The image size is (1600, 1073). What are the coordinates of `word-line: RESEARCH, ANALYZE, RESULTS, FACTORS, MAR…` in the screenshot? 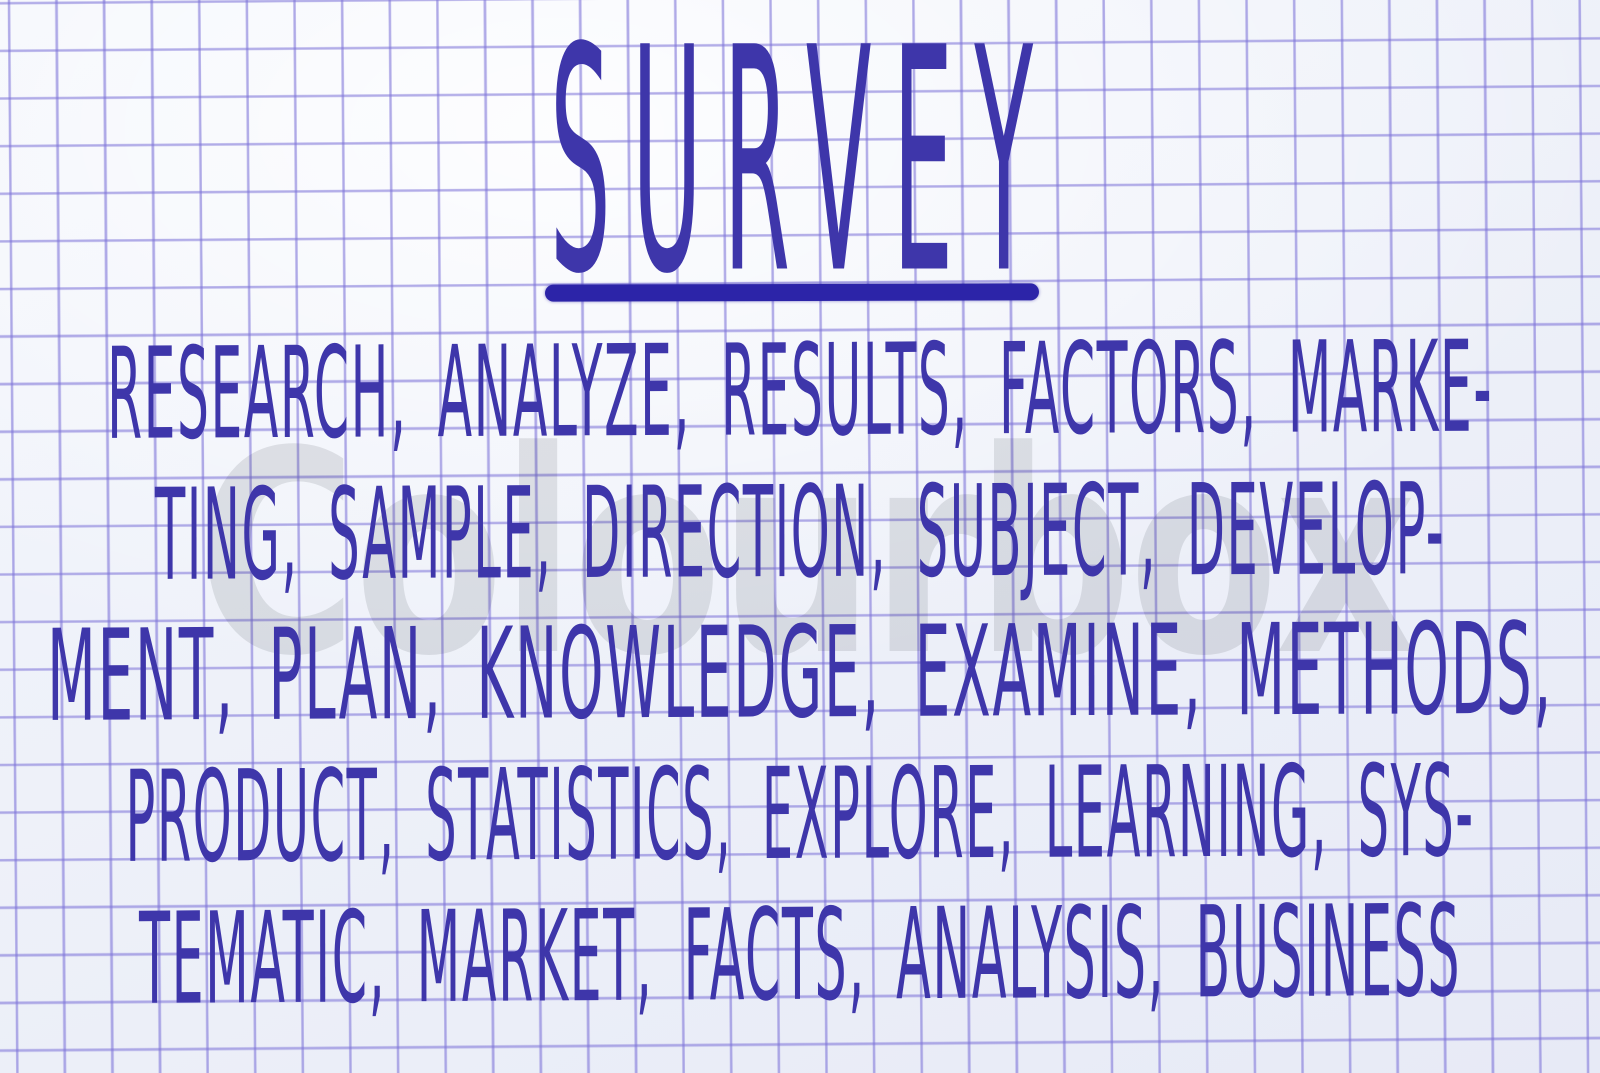 It's located at (800, 390).